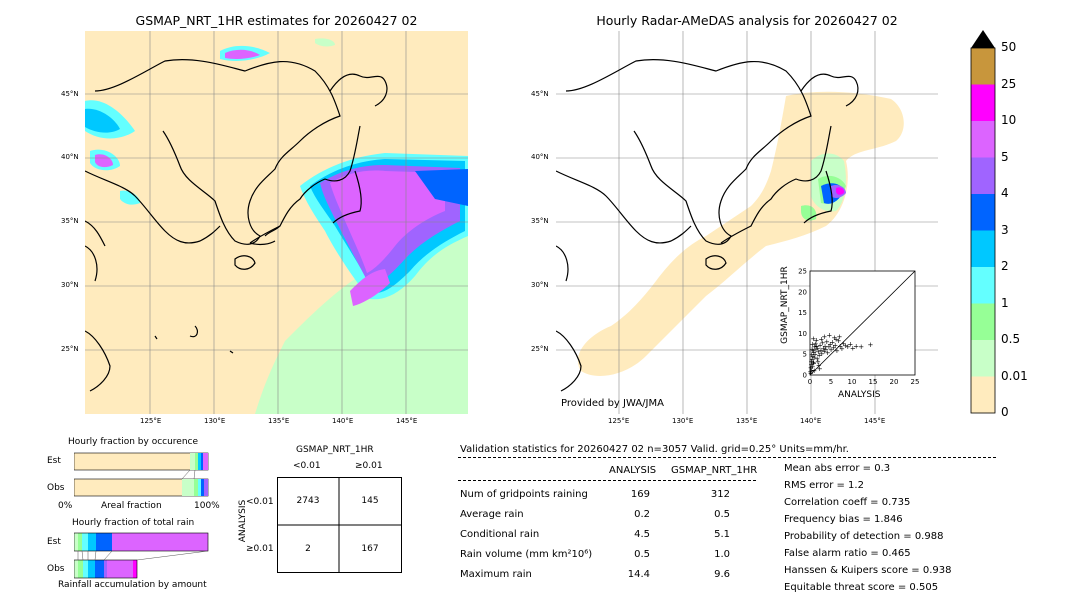  What do you see at coordinates (727, 457) in the screenshot?
I see `validation-header-rule` at bounding box center [727, 457].